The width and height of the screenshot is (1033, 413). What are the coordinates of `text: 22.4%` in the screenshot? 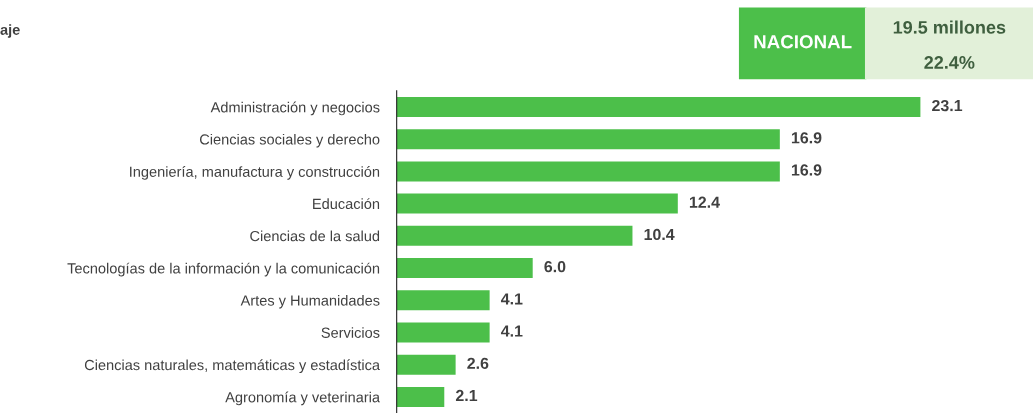 It's located at (949, 62).